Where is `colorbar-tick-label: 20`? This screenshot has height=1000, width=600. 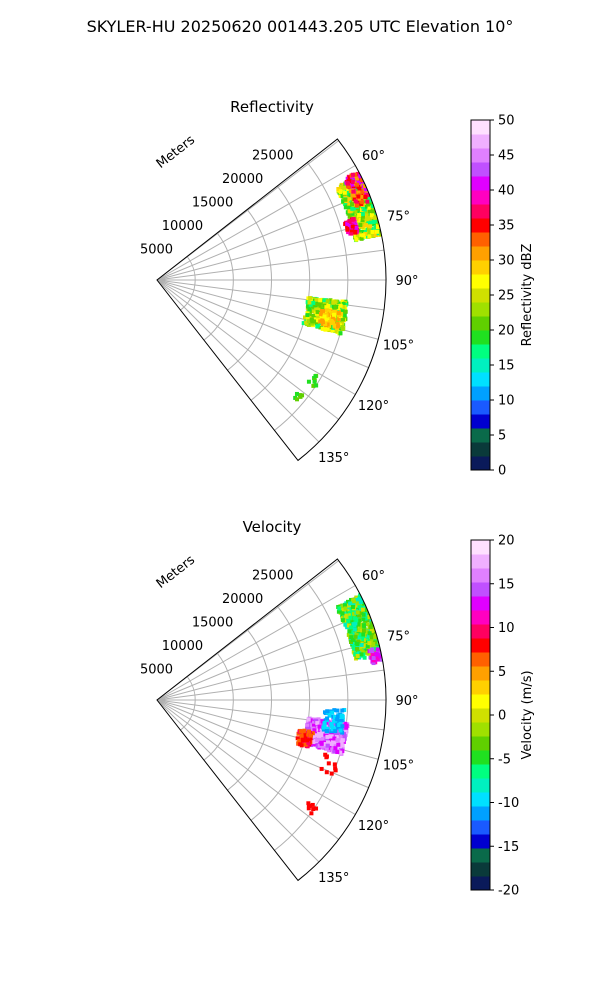
colorbar-tick-label: 20 is located at coordinates (506, 541).